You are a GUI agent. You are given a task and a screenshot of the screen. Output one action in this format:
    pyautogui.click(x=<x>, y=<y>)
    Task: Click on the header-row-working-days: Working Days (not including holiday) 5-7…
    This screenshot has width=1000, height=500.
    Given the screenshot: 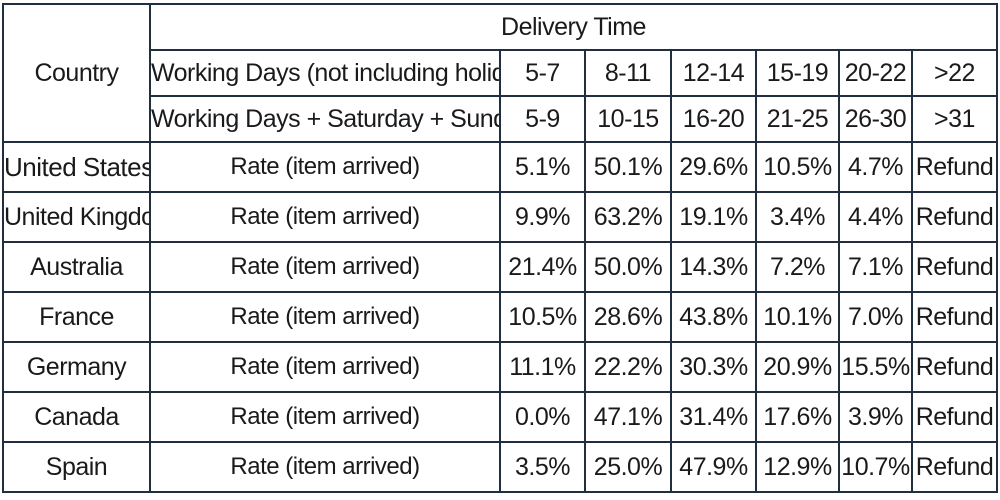 What is the action you would take?
    pyautogui.click(x=501, y=73)
    